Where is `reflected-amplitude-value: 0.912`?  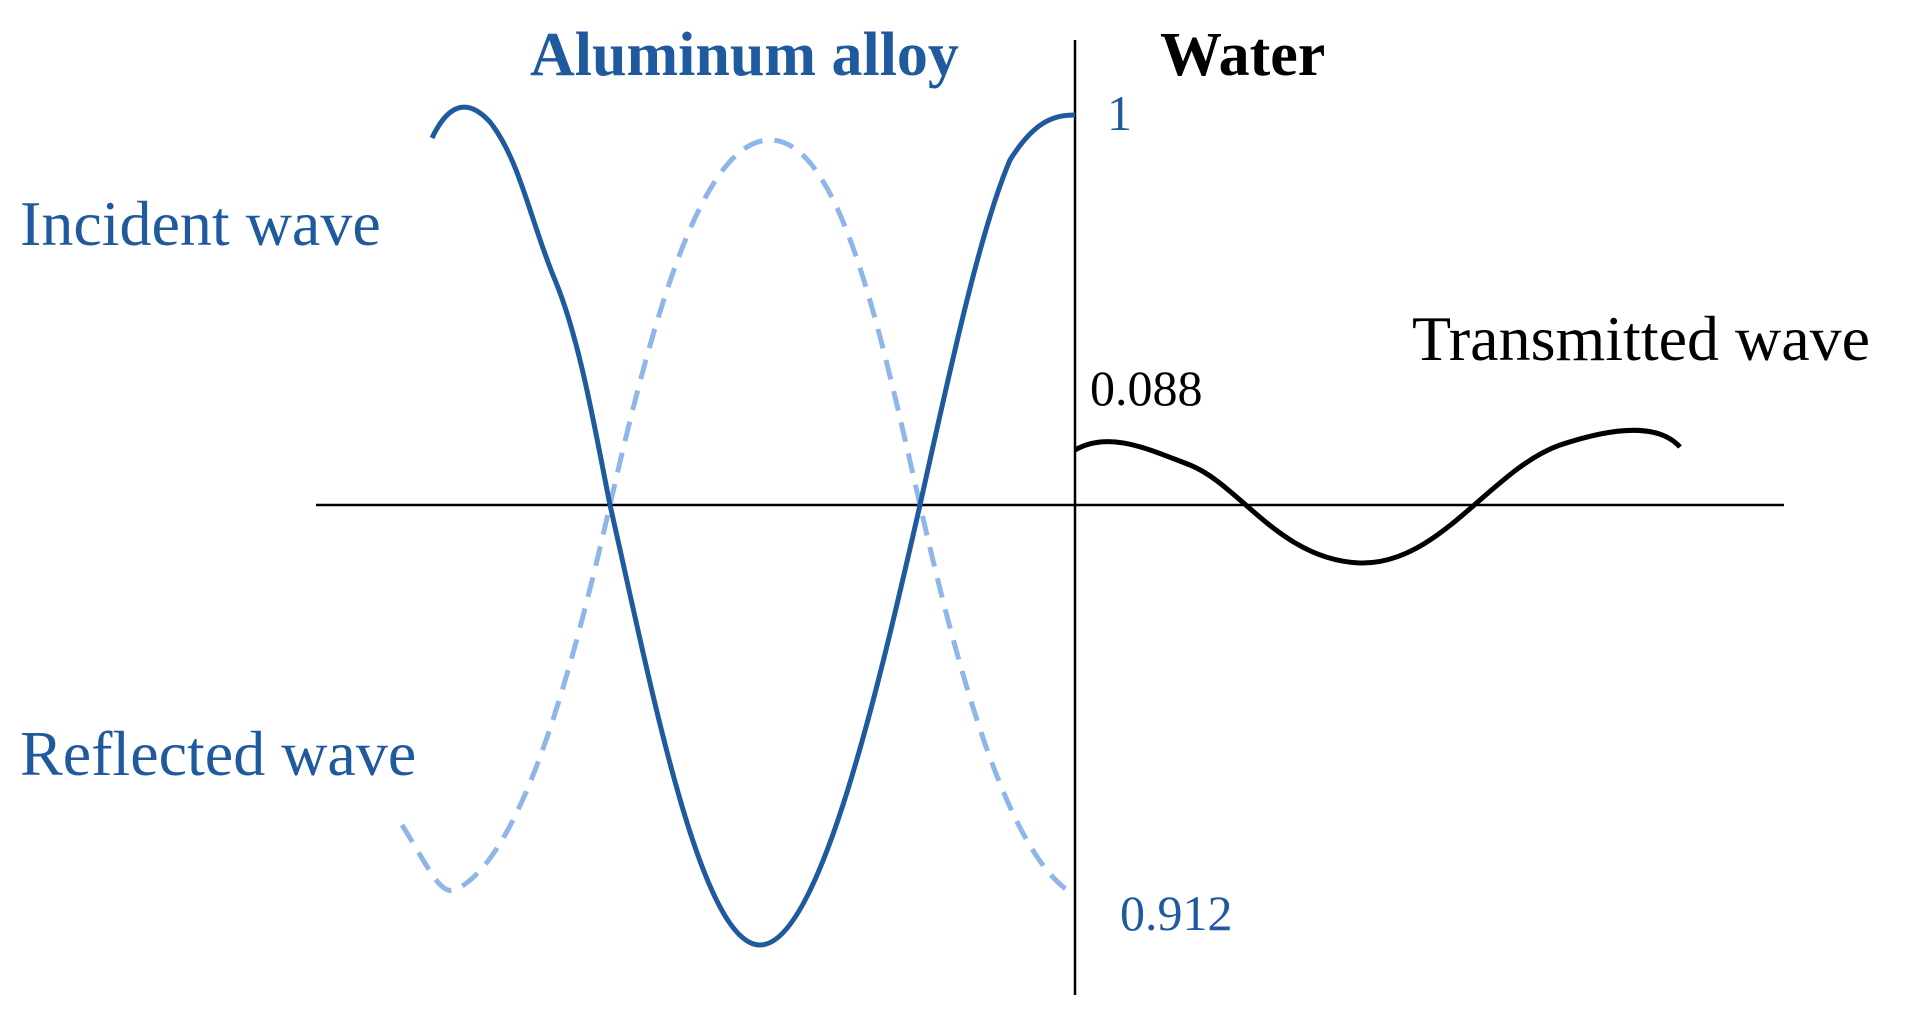 reflected-amplitude-value: 0.912 is located at coordinates (1176, 913).